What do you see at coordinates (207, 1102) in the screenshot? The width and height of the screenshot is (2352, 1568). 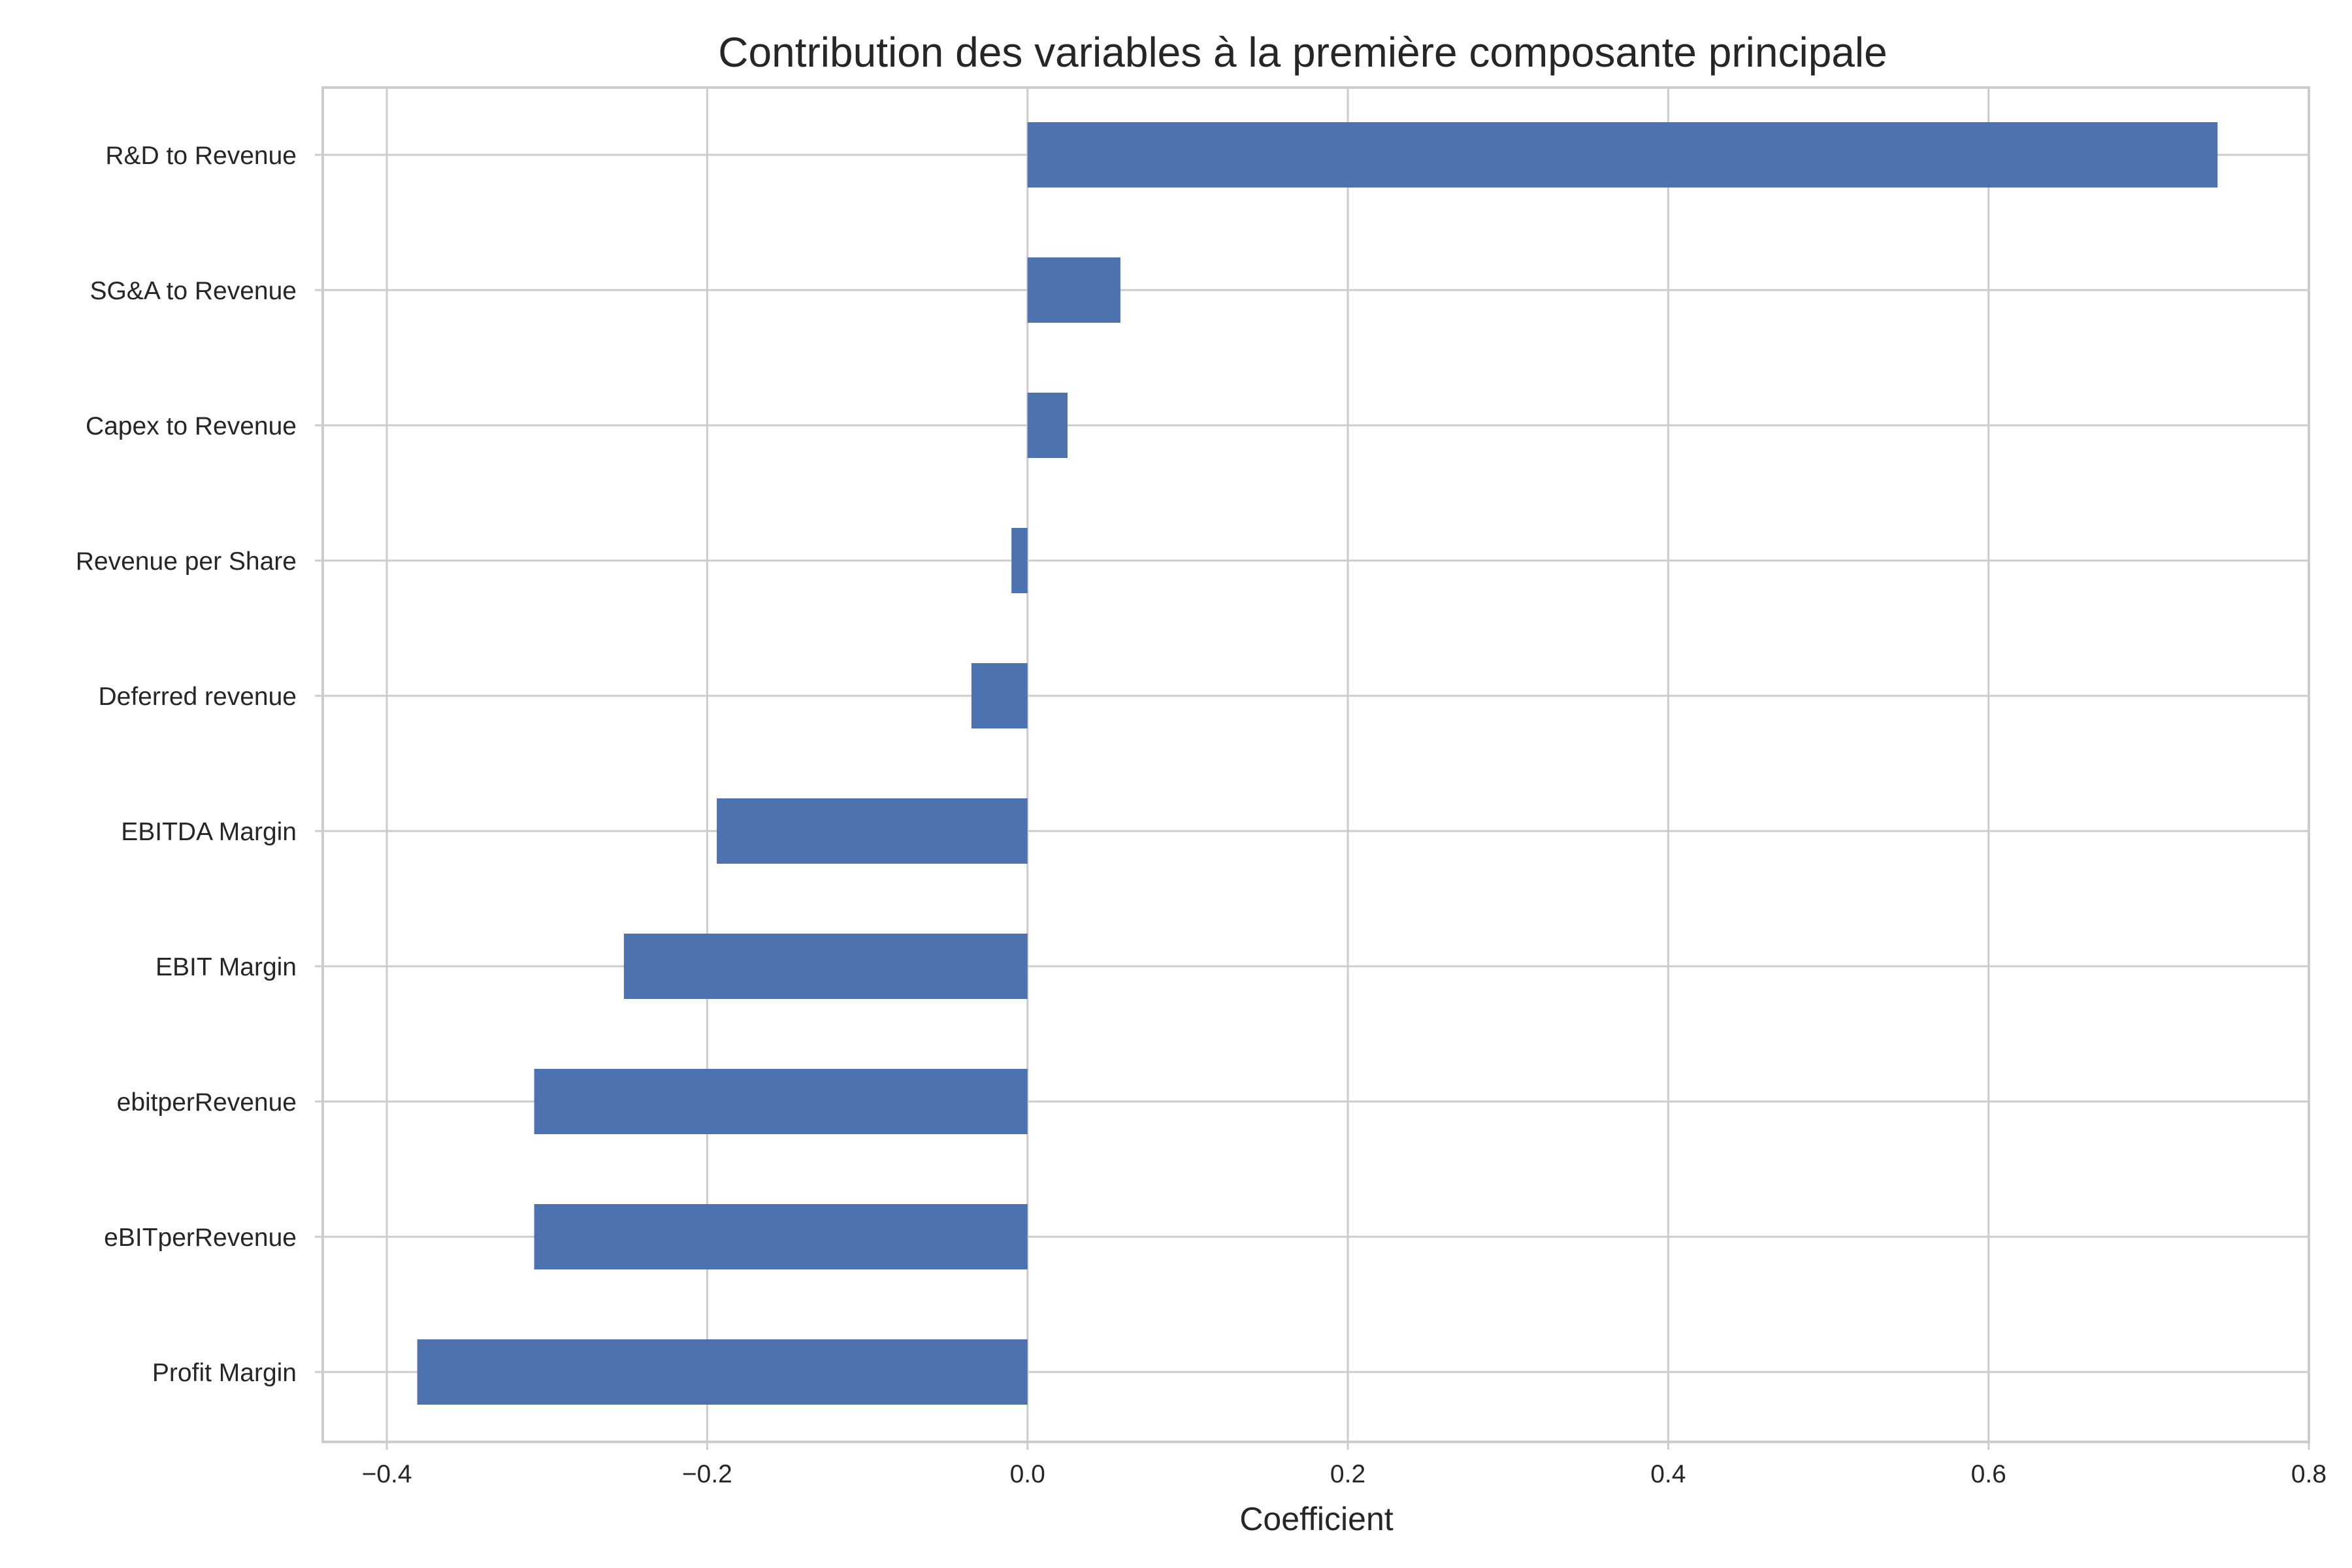 I see `y-tick-label: ebitperRevenue` at bounding box center [207, 1102].